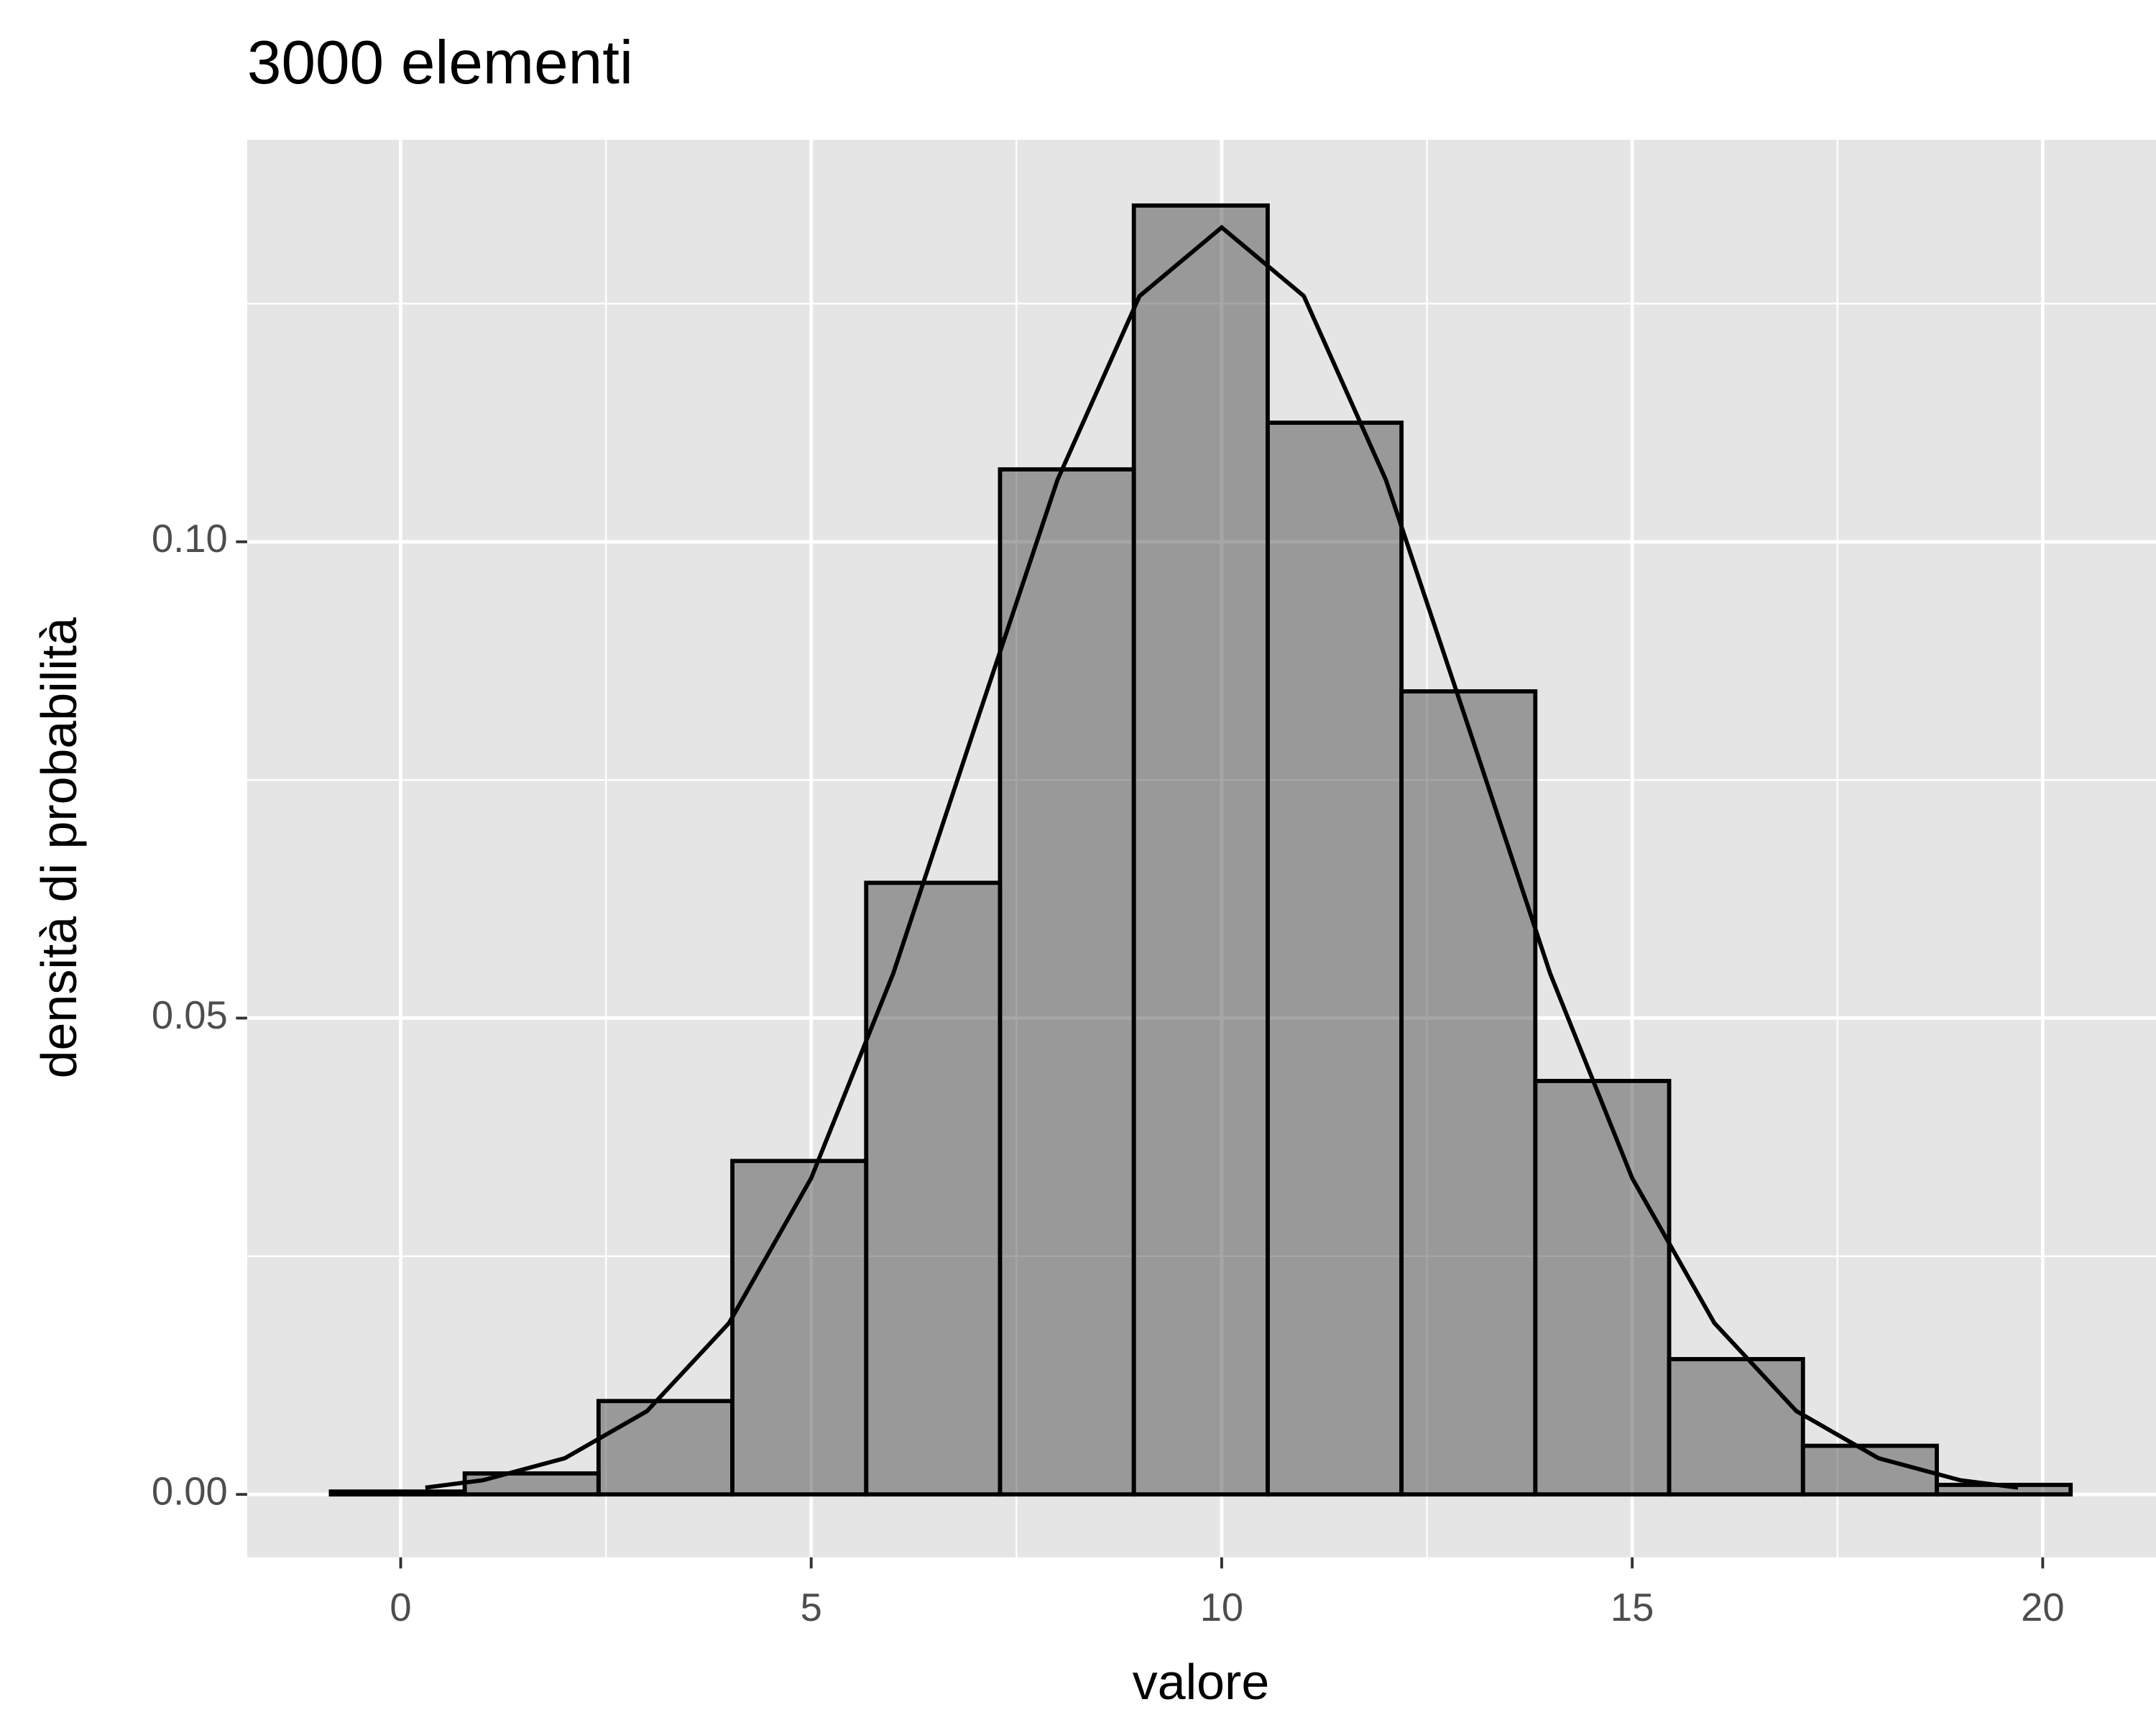 This screenshot has height=1725, width=2156. Describe the element at coordinates (1201, 1682) in the screenshot. I see `x-axis-title: valore` at that location.